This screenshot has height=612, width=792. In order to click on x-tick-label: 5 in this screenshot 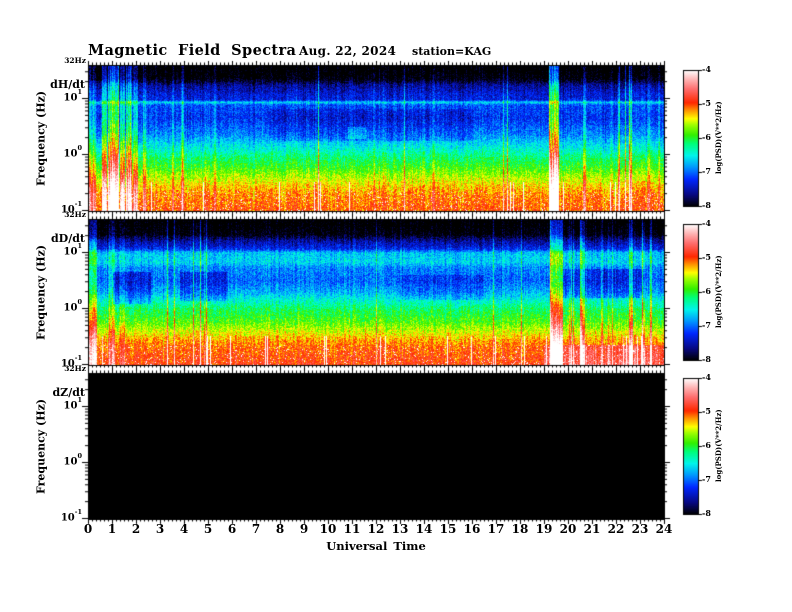, I will do `click(208, 529)`.